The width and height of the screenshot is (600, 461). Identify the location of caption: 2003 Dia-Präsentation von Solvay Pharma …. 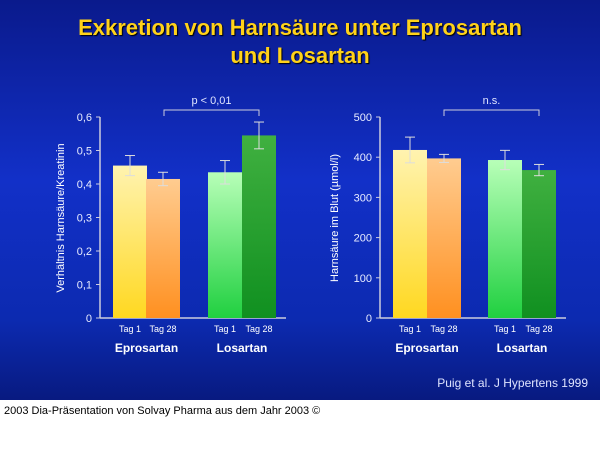
(162, 411).